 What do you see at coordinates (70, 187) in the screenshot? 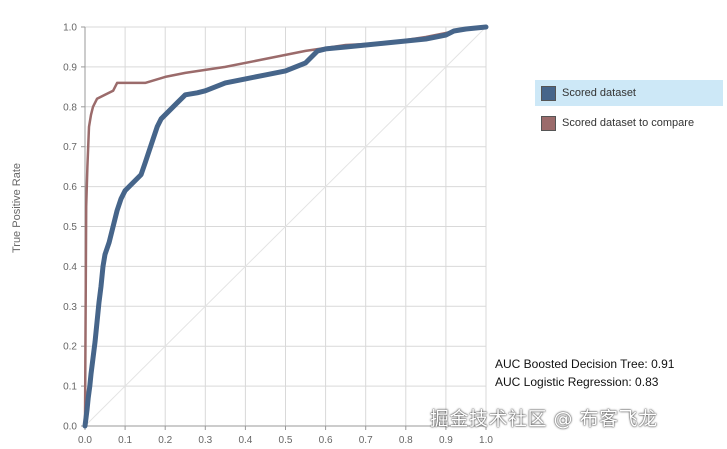
I see `y-tick-label: 0.6` at bounding box center [70, 187].